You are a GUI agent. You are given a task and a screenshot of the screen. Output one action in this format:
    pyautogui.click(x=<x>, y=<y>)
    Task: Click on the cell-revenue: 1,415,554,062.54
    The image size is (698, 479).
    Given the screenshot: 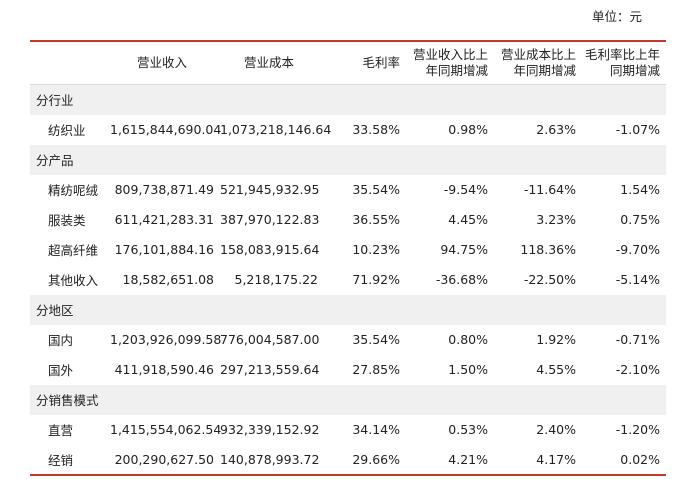 What is the action you would take?
    pyautogui.click(x=166, y=429)
    